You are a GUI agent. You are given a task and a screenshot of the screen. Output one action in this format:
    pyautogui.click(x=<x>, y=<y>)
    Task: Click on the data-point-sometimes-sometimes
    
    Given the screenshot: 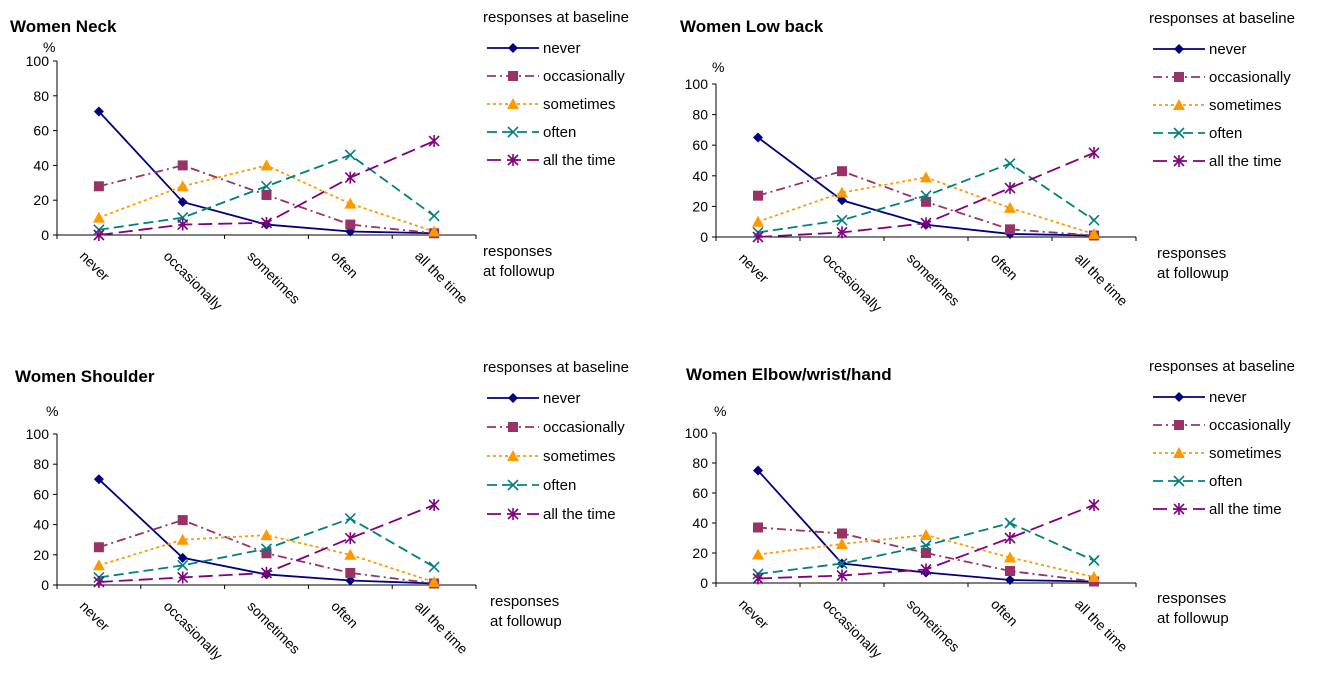 What is the action you would take?
    pyautogui.click(x=926, y=534)
    